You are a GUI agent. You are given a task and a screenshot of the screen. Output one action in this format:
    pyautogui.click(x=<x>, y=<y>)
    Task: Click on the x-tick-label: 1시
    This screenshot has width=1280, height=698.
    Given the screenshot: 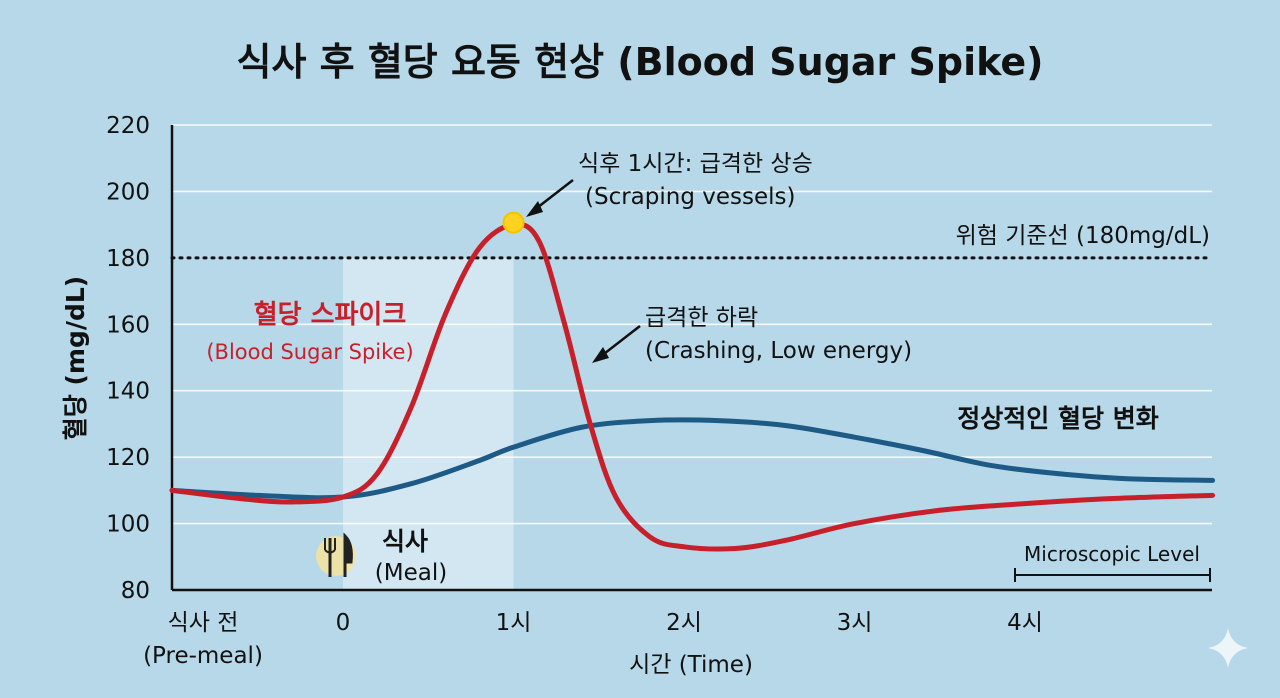 What is the action you would take?
    pyautogui.click(x=514, y=623)
    